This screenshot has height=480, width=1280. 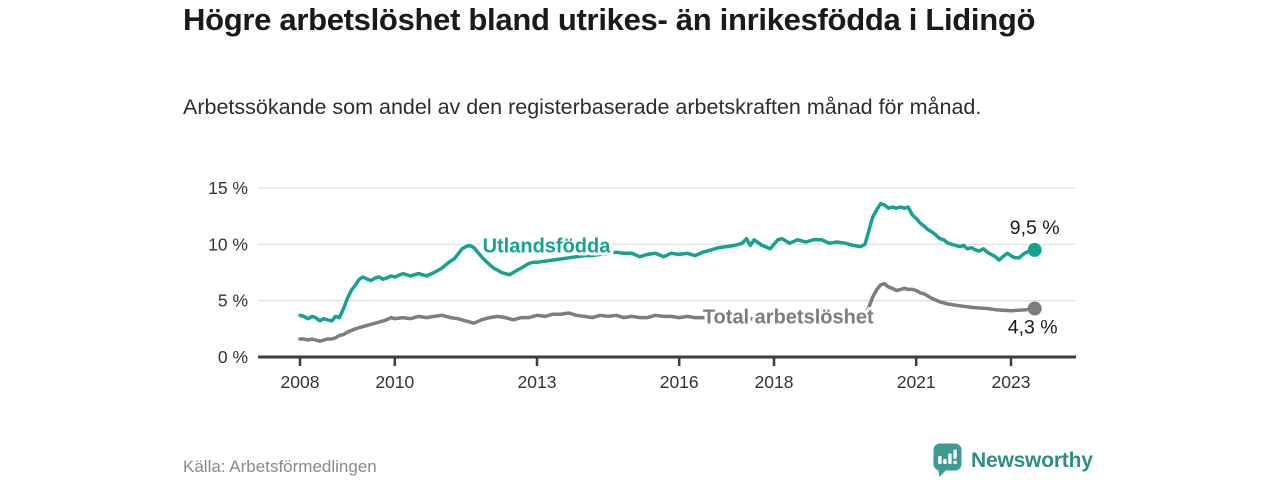 I want to click on source-text: Källa: Arbetsförmedlingen, so click(x=280, y=466).